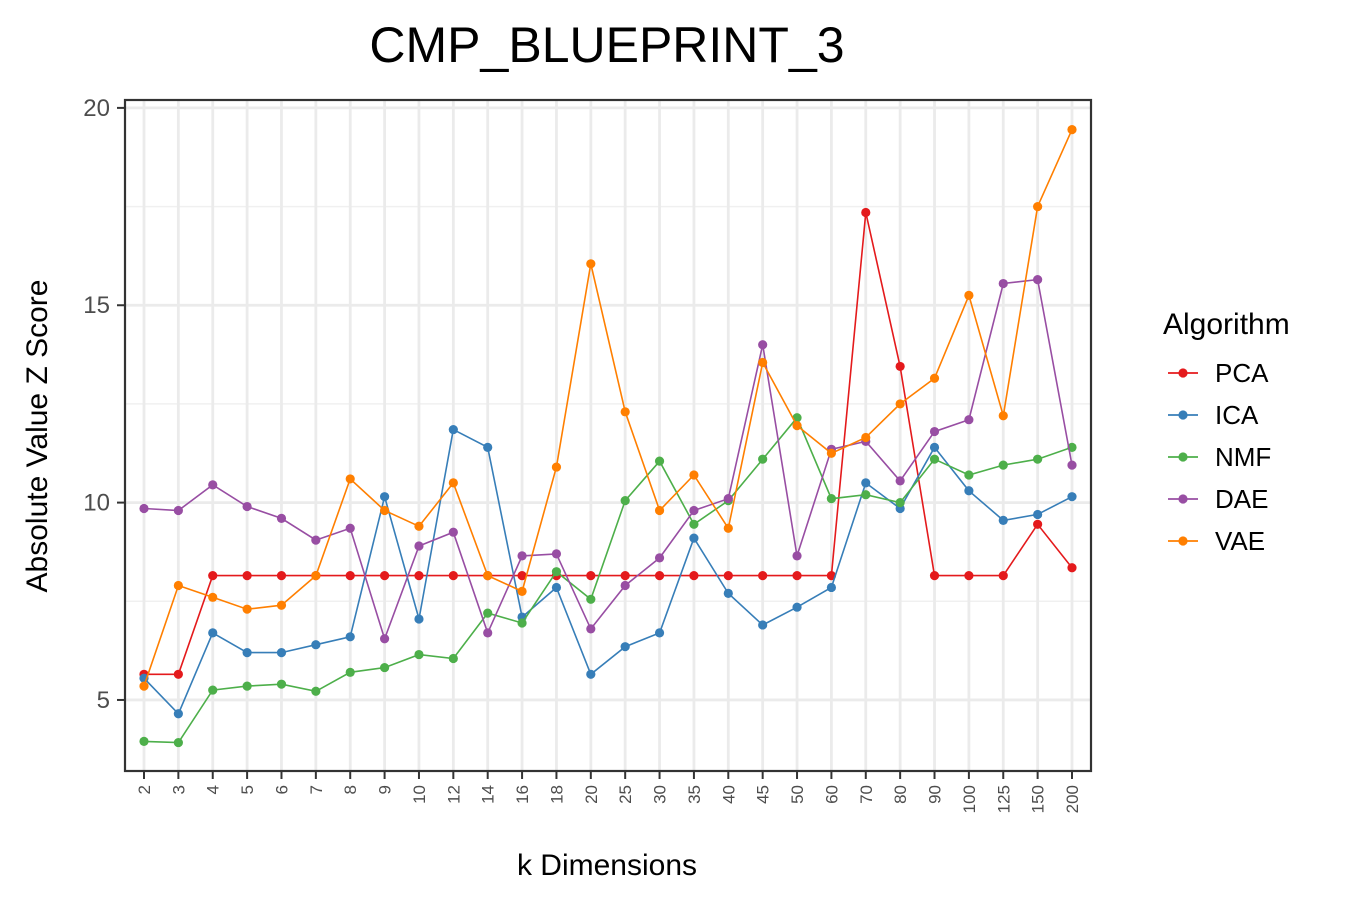  I want to click on chart-title: CMP_BLUEPRINT_3, so click(606, 45).